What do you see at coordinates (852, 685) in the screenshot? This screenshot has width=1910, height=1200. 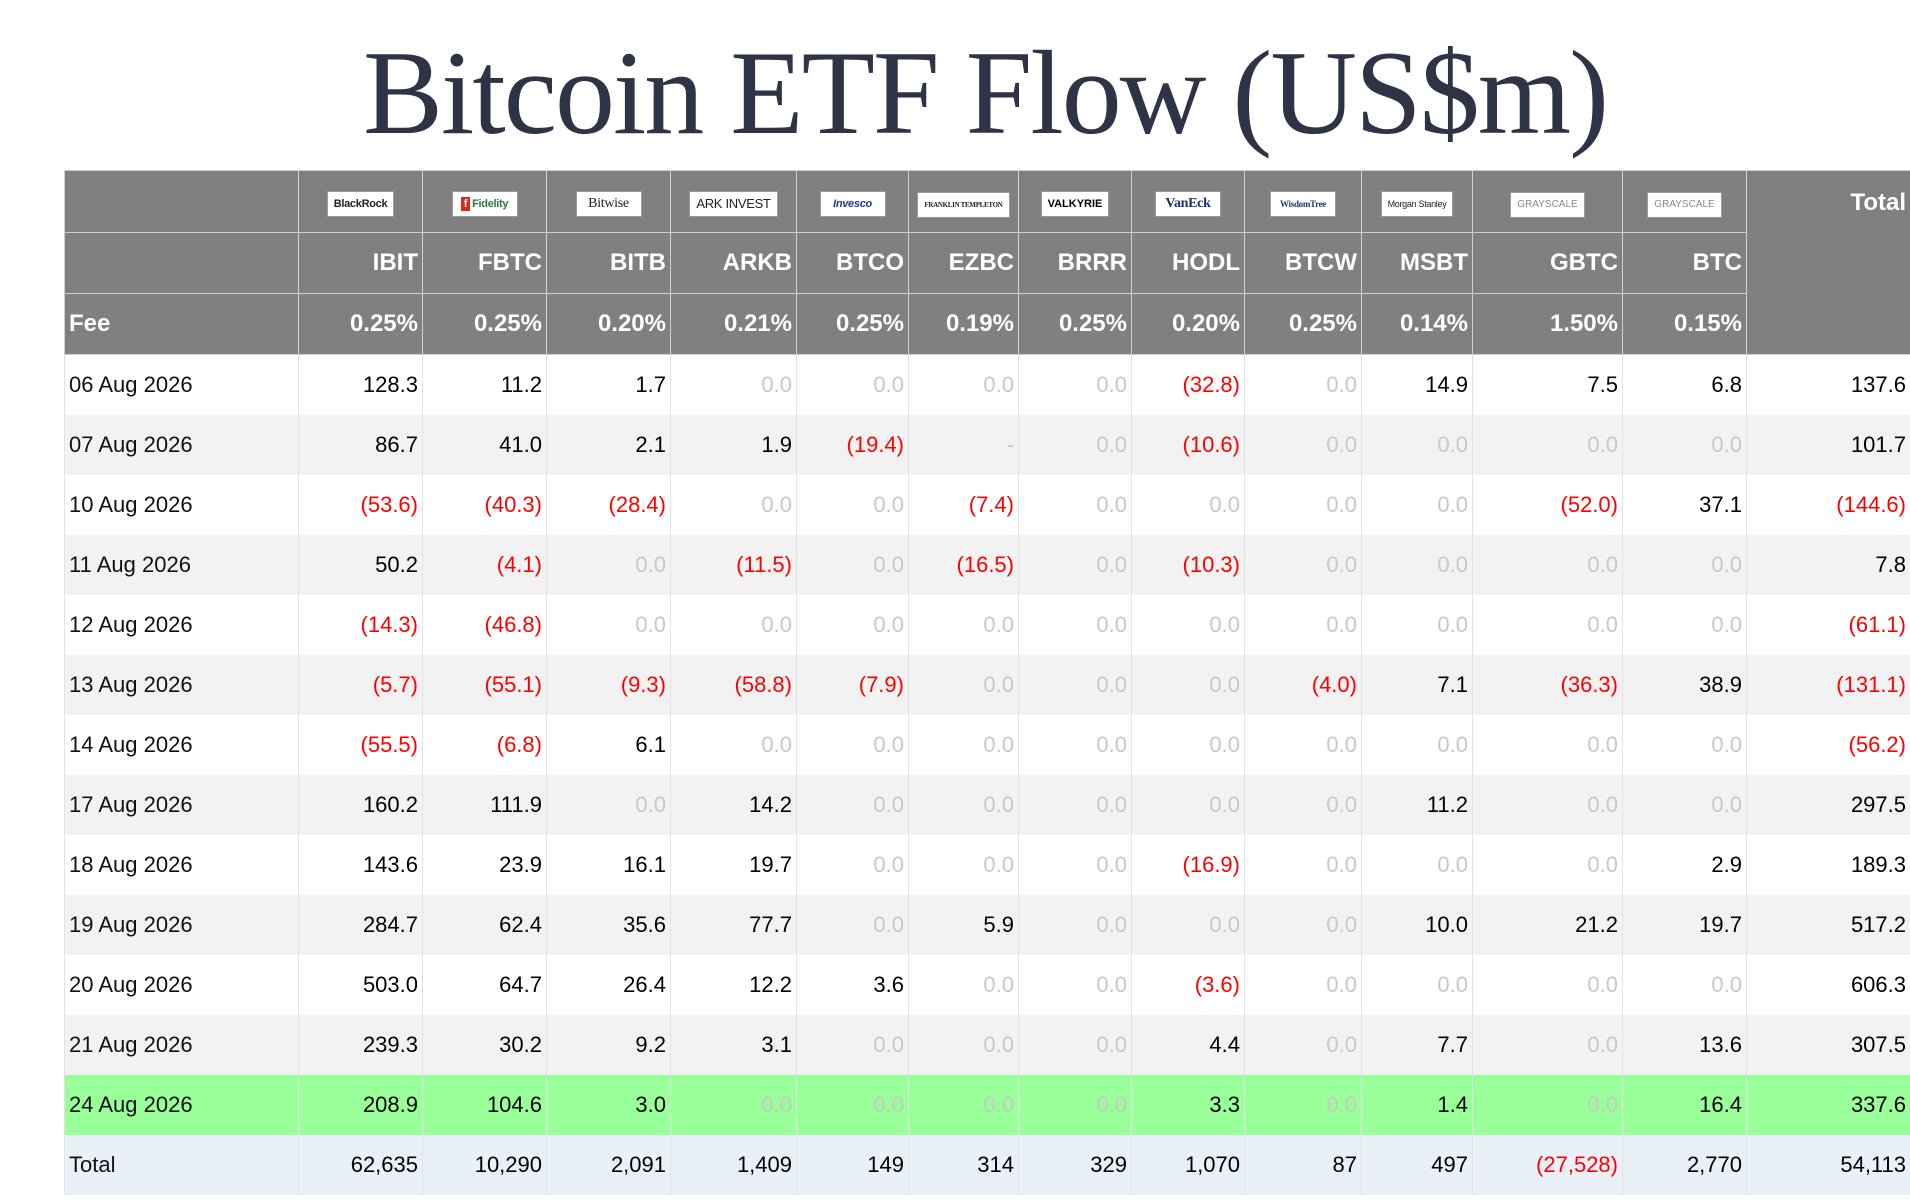 I see `flow-cell: (7.9)` at bounding box center [852, 685].